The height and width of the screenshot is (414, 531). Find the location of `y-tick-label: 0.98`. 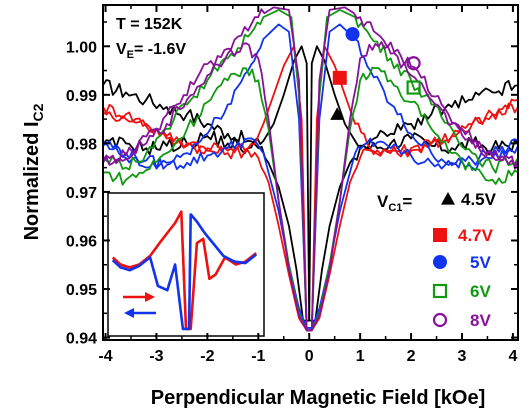

y-tick-label: 0.98 is located at coordinates (81, 144).